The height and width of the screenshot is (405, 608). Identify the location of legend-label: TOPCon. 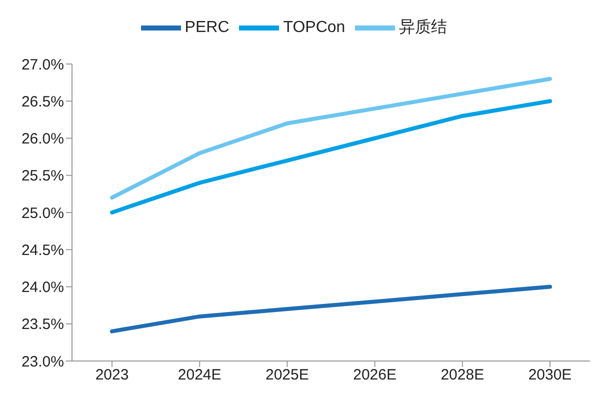
(314, 27).